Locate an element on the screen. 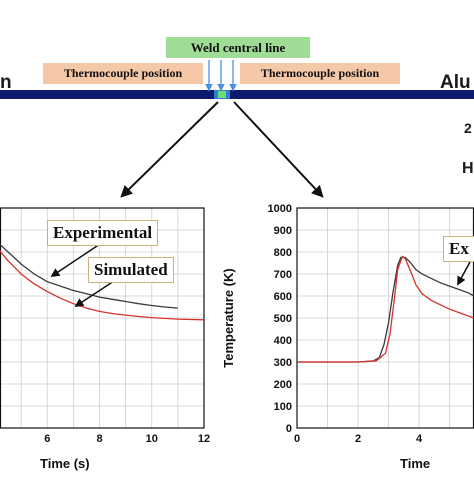  right-chart-xtick-label: 4 is located at coordinates (419, 439).